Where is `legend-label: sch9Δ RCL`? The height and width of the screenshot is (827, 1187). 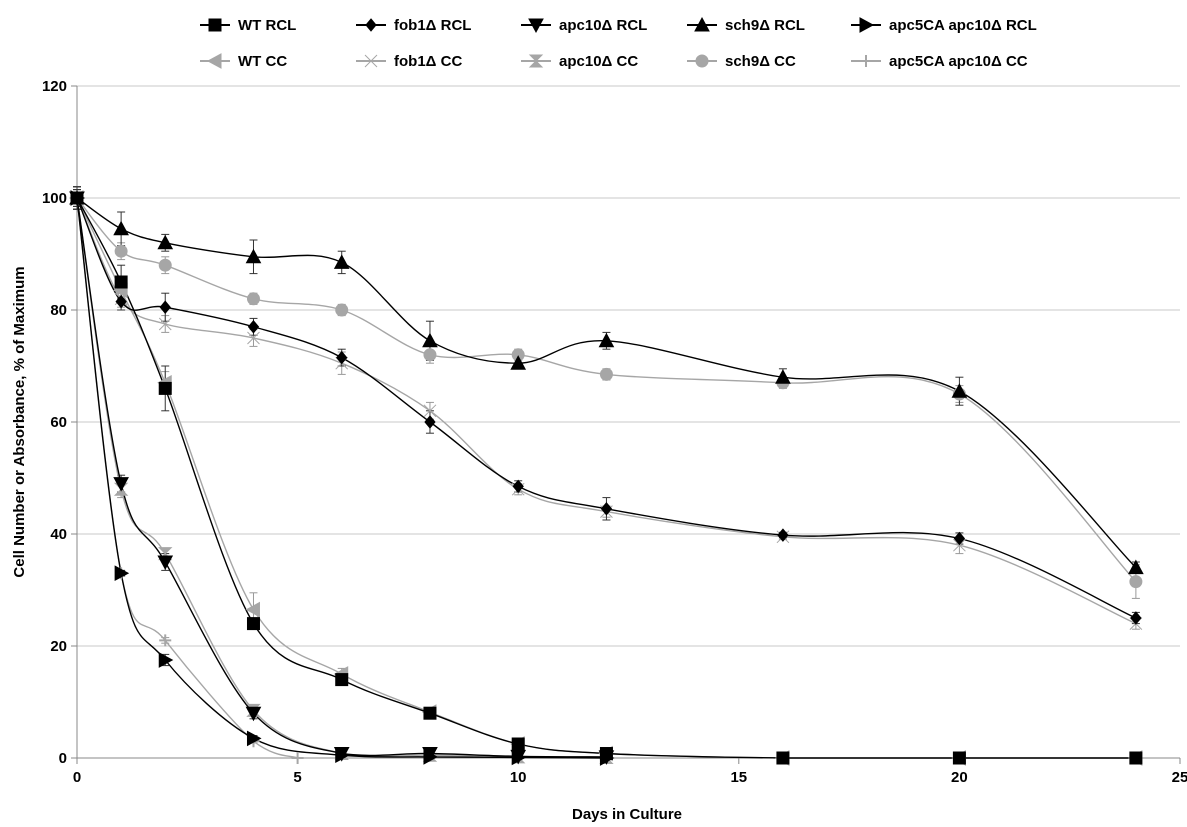
legend-label: sch9Δ RCL is located at coordinates (765, 25).